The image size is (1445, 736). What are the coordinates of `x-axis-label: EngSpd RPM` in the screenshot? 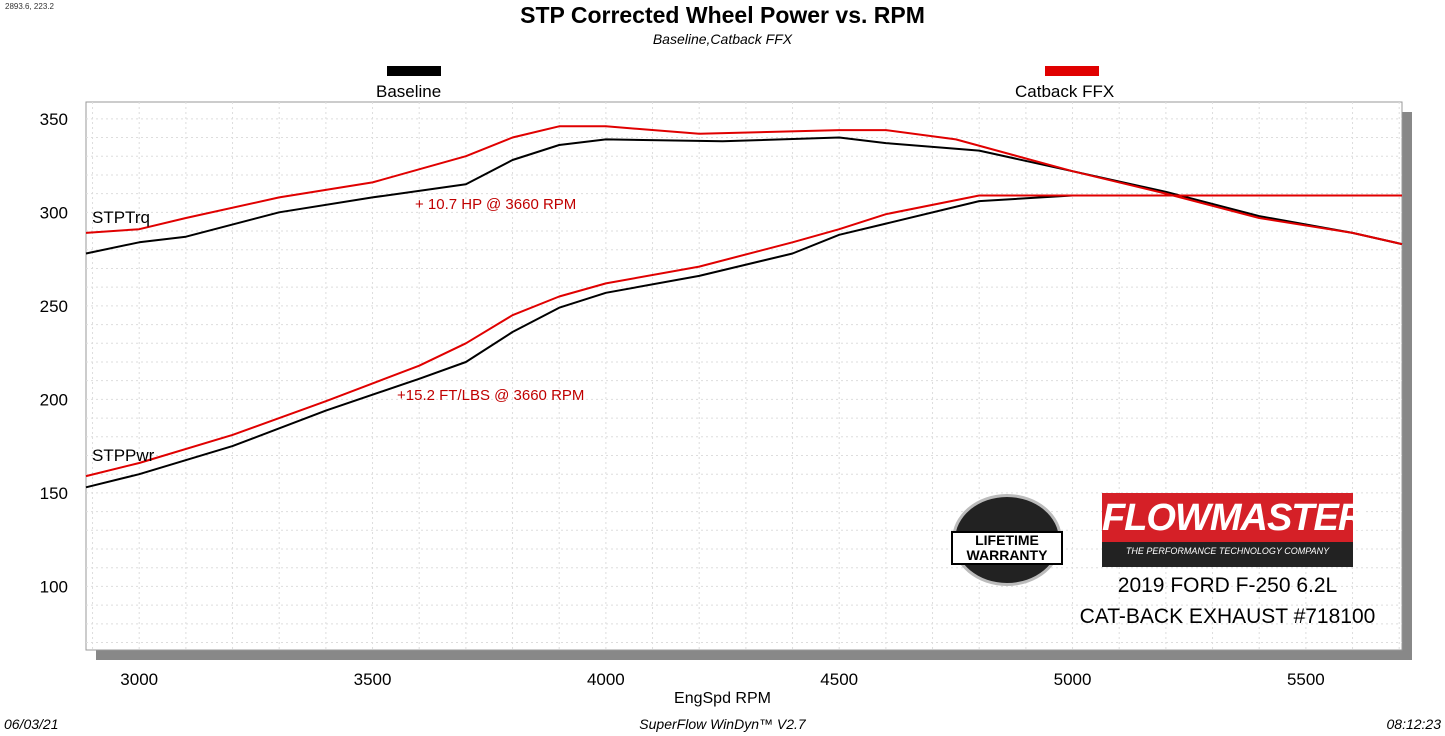 It's located at (722, 698).